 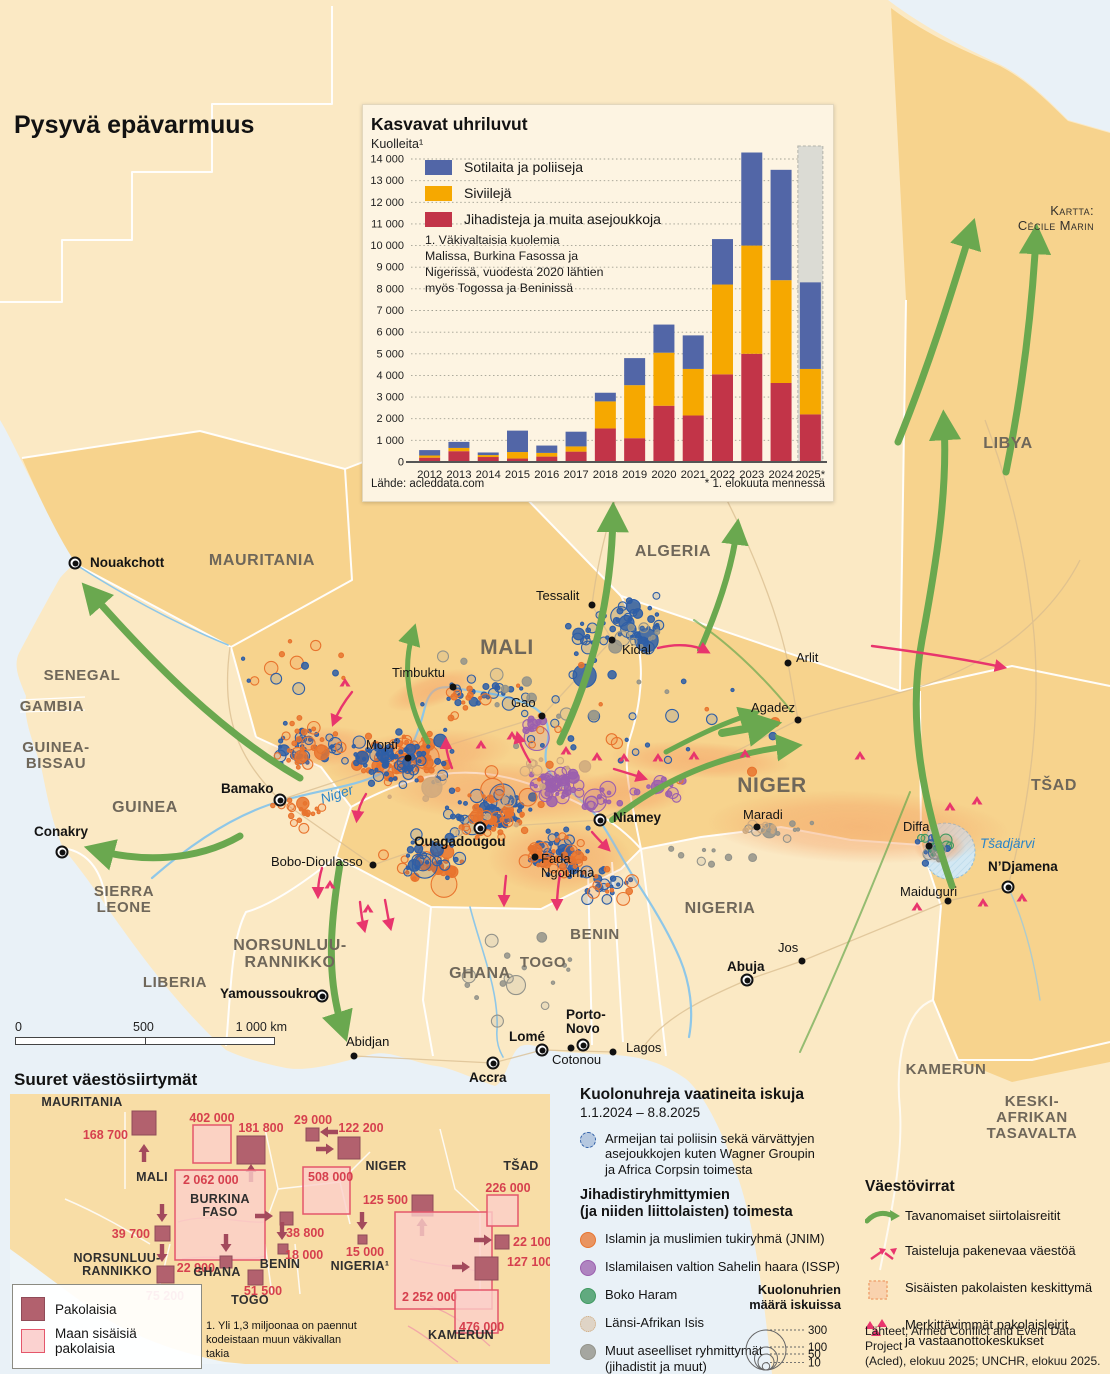 I want to click on flows-legend-icon, so click(x=885, y=1292).